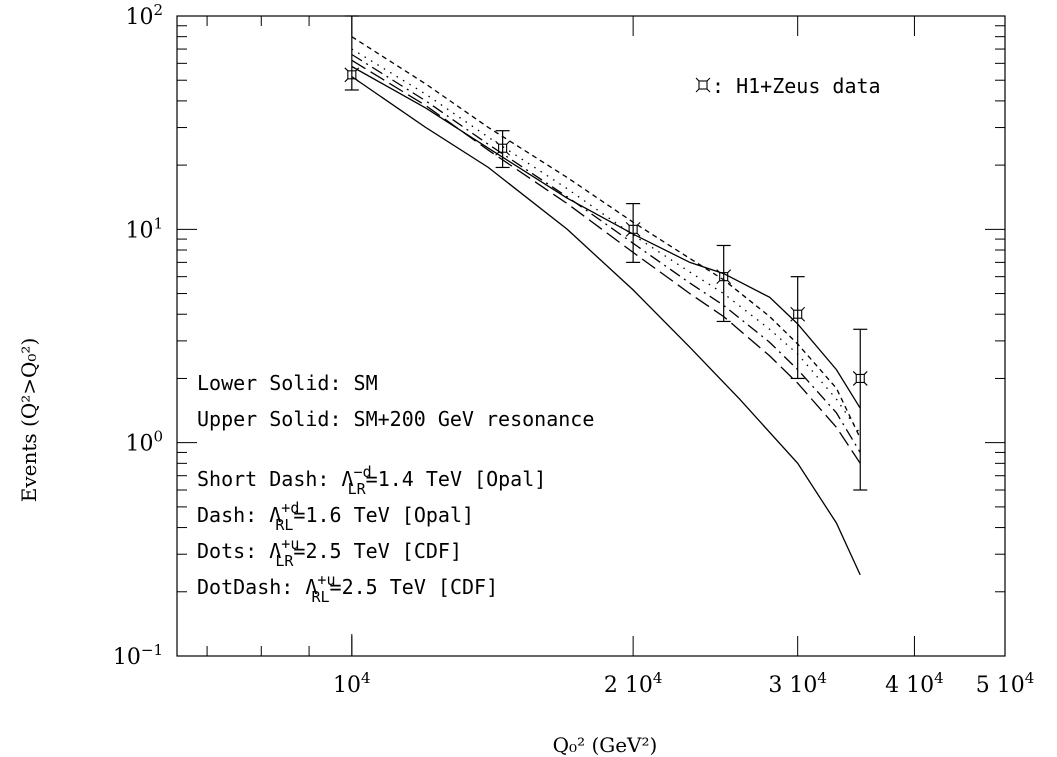  I want to click on legend-entry: Short Dash: Λ−d LR=1.4 TeV [Opal], so click(371, 480).